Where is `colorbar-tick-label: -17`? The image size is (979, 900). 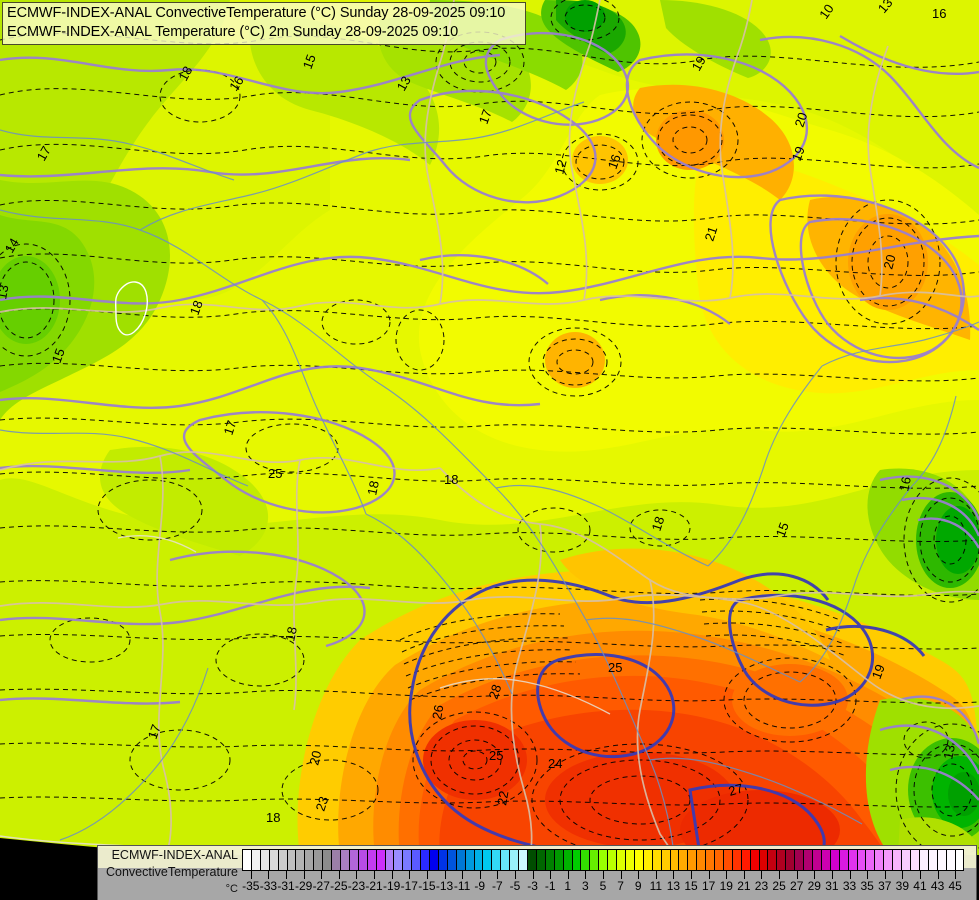
colorbar-tick-label: -17 is located at coordinates (409, 886).